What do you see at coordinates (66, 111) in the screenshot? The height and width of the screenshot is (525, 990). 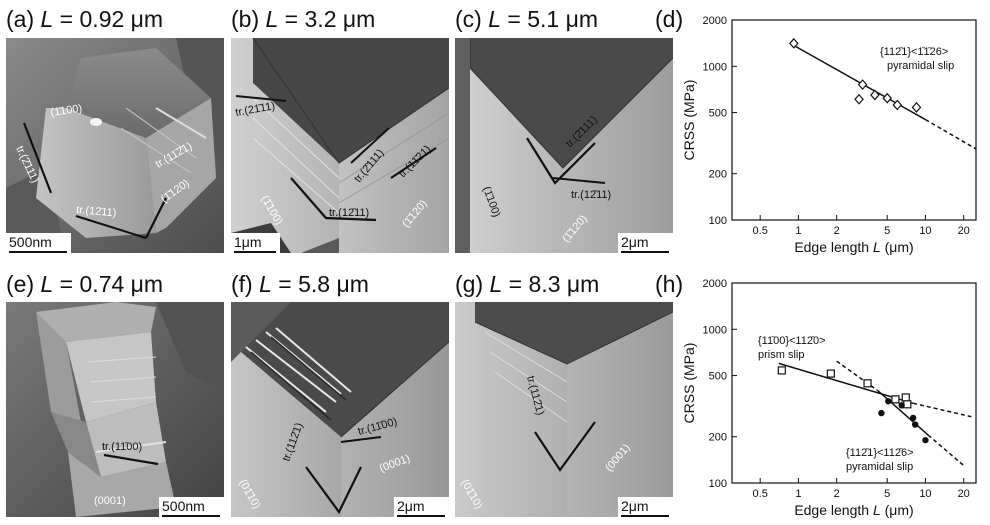 I see `sem-a-label-1: (1̄100)` at bounding box center [66, 111].